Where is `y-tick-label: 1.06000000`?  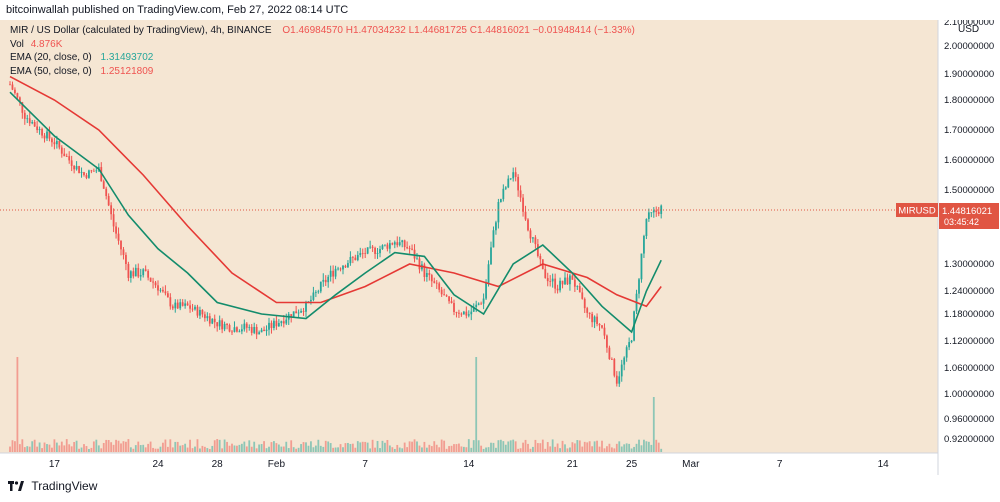
y-tick-label: 1.06000000 is located at coordinates (969, 368).